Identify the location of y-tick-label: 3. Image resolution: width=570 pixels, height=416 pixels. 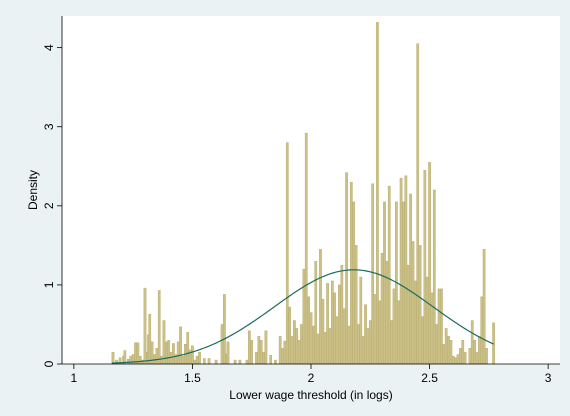
(49, 126).